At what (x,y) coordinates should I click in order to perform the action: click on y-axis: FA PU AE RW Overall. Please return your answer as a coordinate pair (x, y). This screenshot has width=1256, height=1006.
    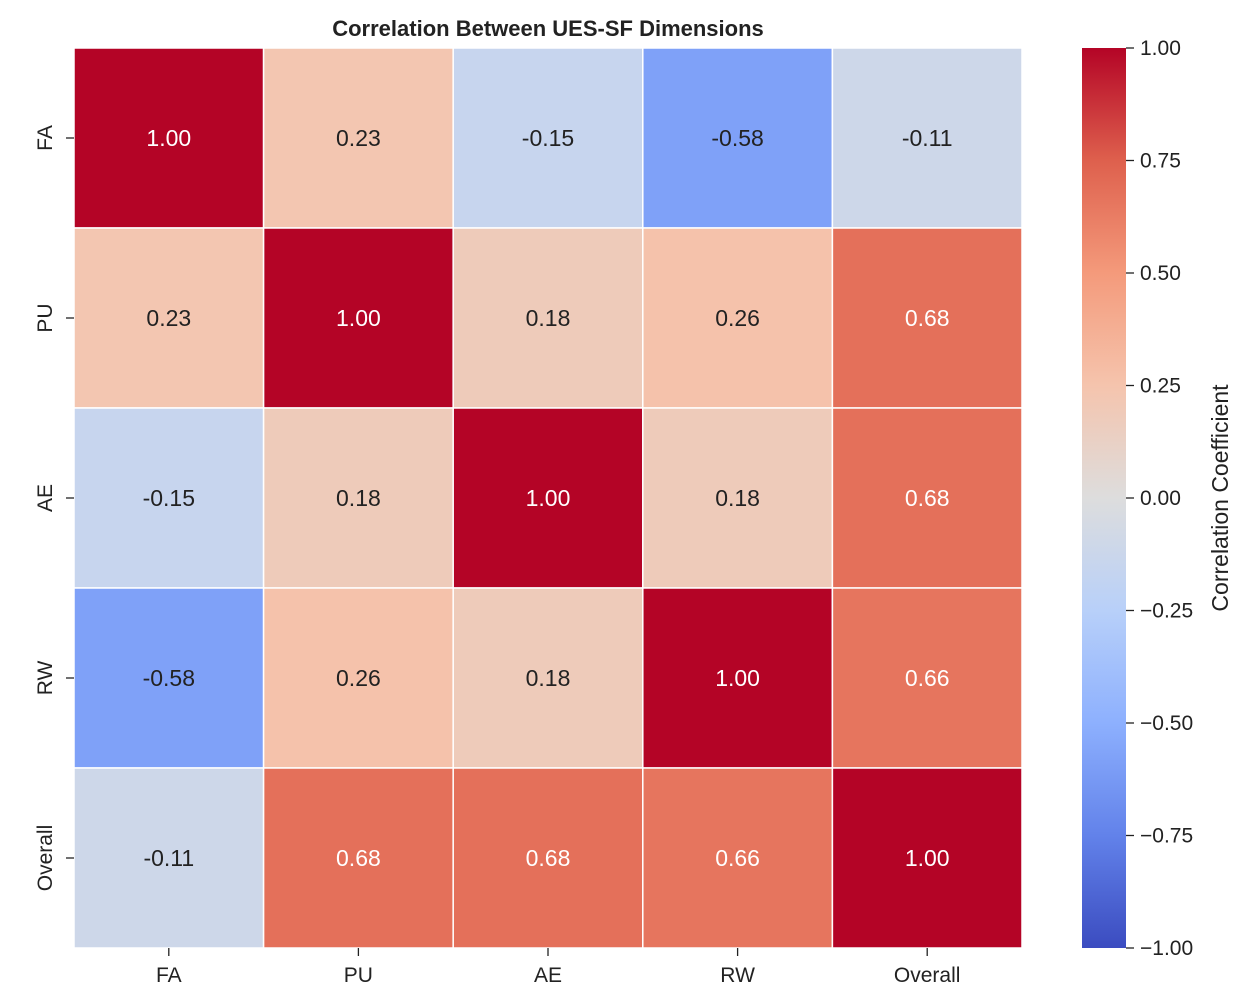
    Looking at the image, I should click on (54, 508).